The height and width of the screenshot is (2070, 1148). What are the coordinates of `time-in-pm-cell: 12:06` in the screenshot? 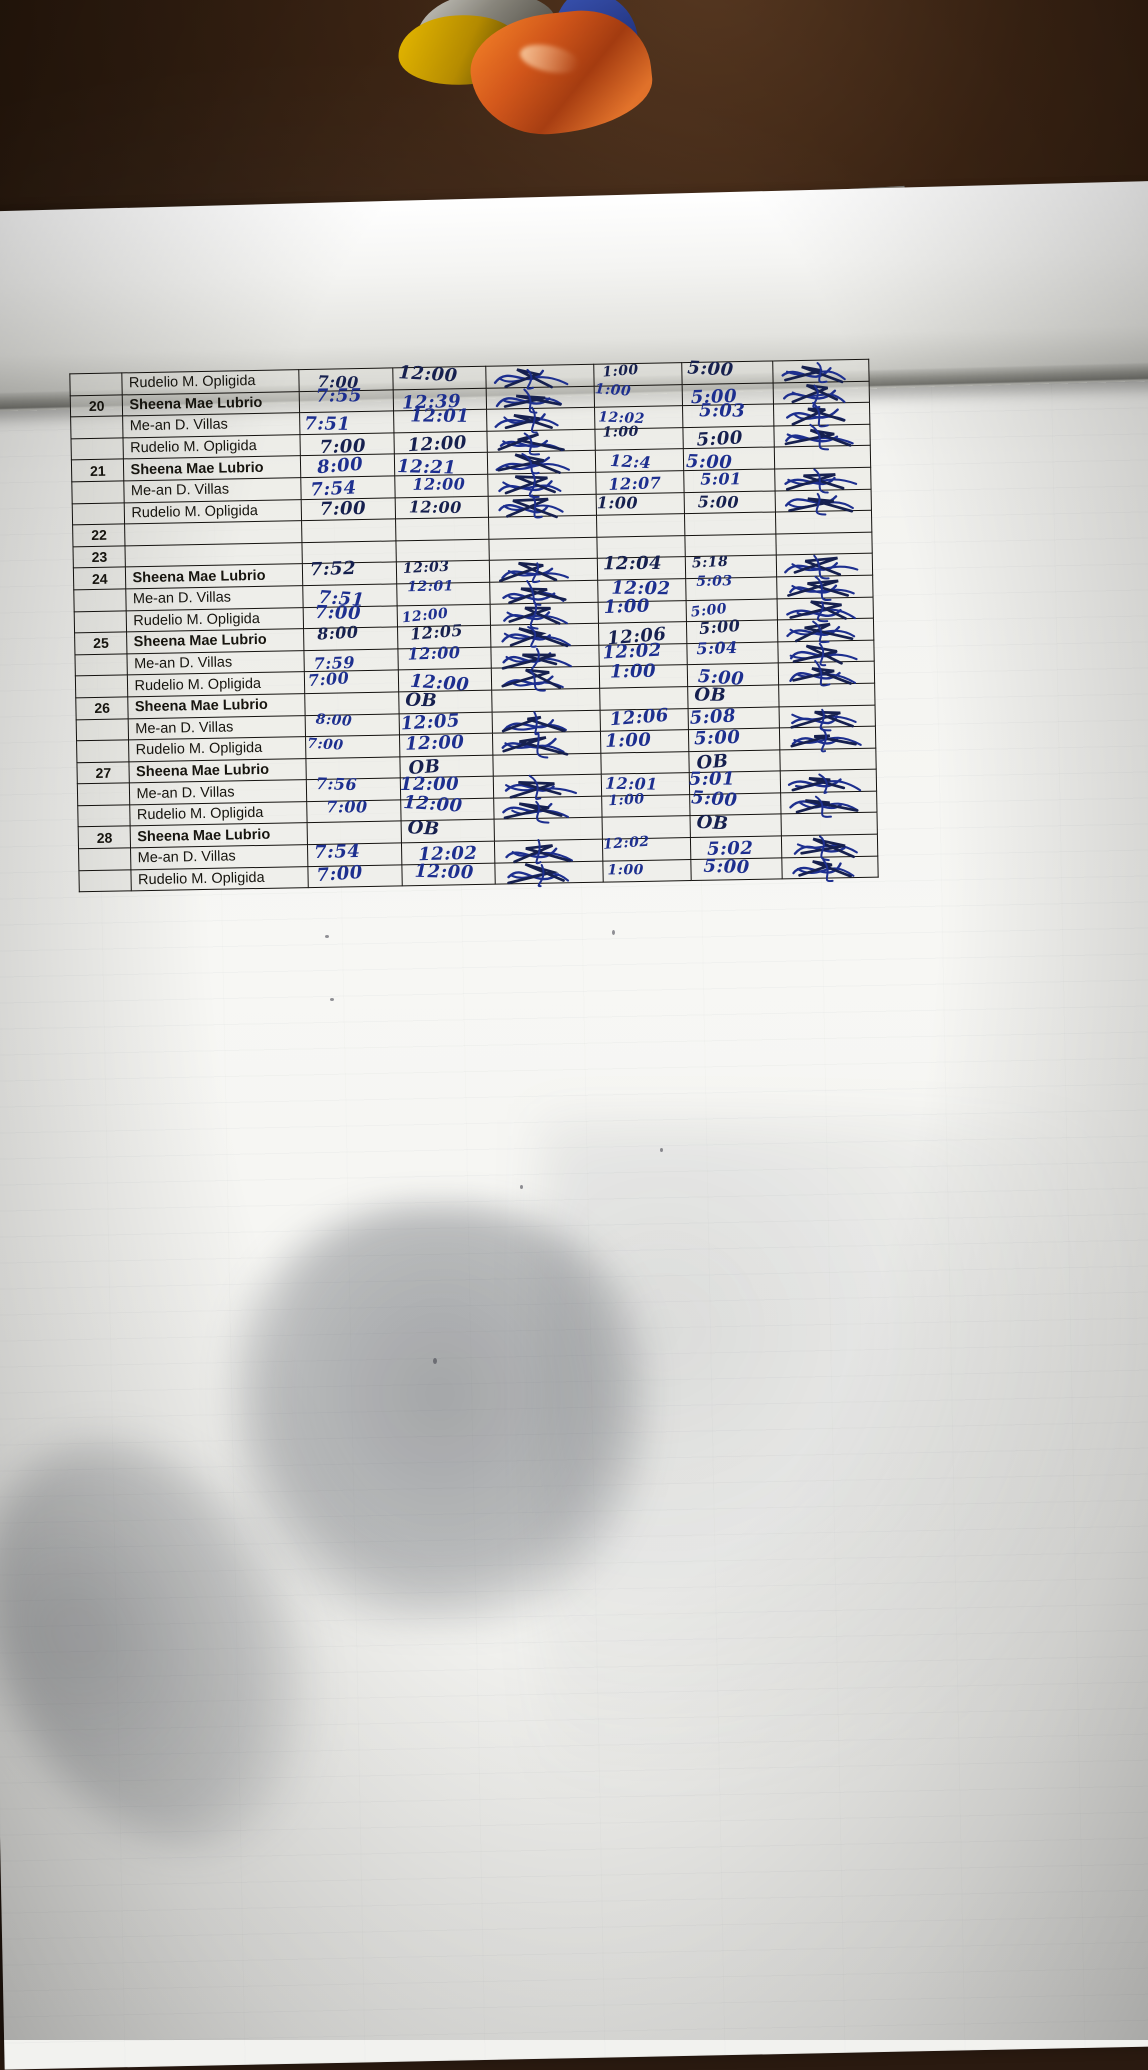 It's located at (644, 718).